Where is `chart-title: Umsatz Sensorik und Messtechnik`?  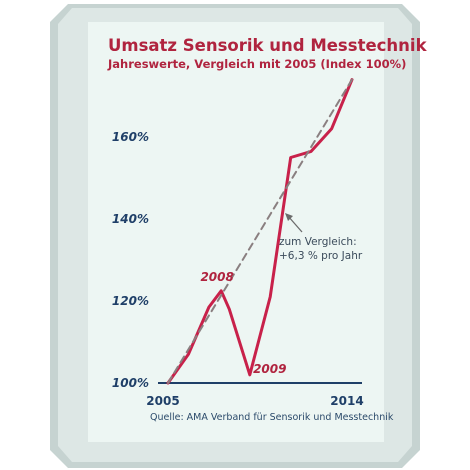 chart-title: Umsatz Sensorik und Messtechnik is located at coordinates (267, 45).